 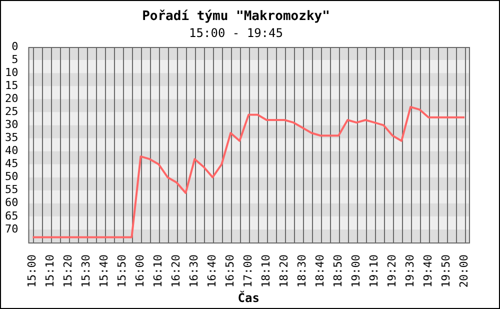 What do you see at coordinates (265, 271) in the screenshot?
I see `x-tick-label: 18:10` at bounding box center [265, 271].